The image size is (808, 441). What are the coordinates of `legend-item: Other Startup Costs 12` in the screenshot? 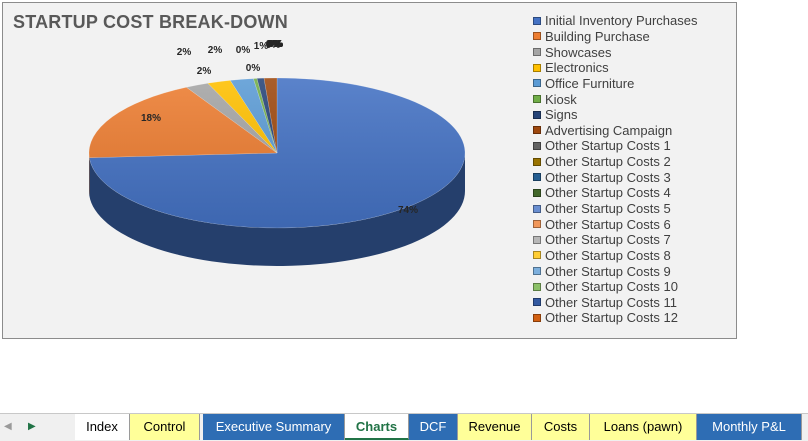 It's located at (615, 318).